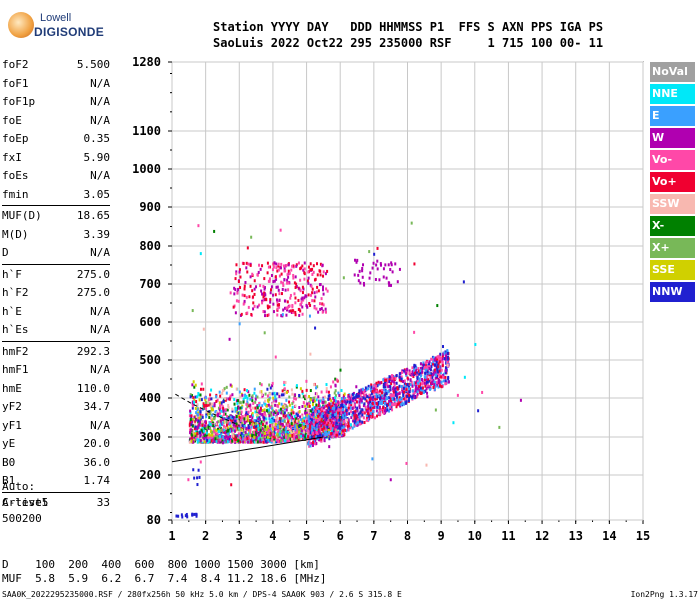  What do you see at coordinates (150, 398) in the screenshot?
I see `y-tick-label: 400` at bounding box center [150, 398].